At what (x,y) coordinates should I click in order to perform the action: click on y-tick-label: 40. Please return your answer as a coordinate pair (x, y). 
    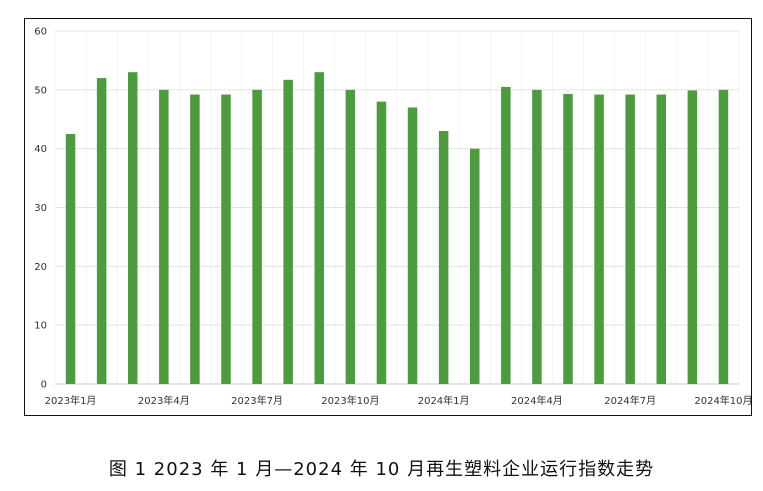
    Looking at the image, I should click on (40, 149).